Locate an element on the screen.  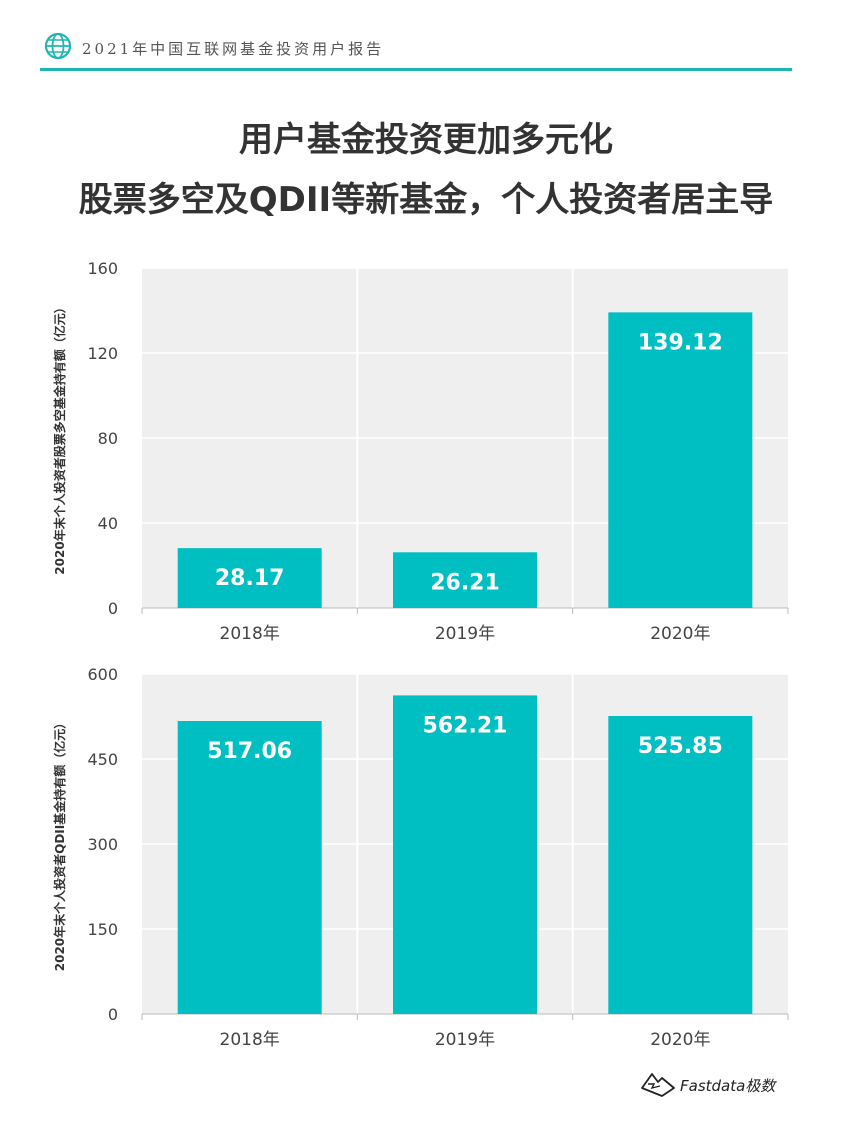
report-header: 2021年中国互联网基金投资用户报告 is located at coordinates (416, 49).